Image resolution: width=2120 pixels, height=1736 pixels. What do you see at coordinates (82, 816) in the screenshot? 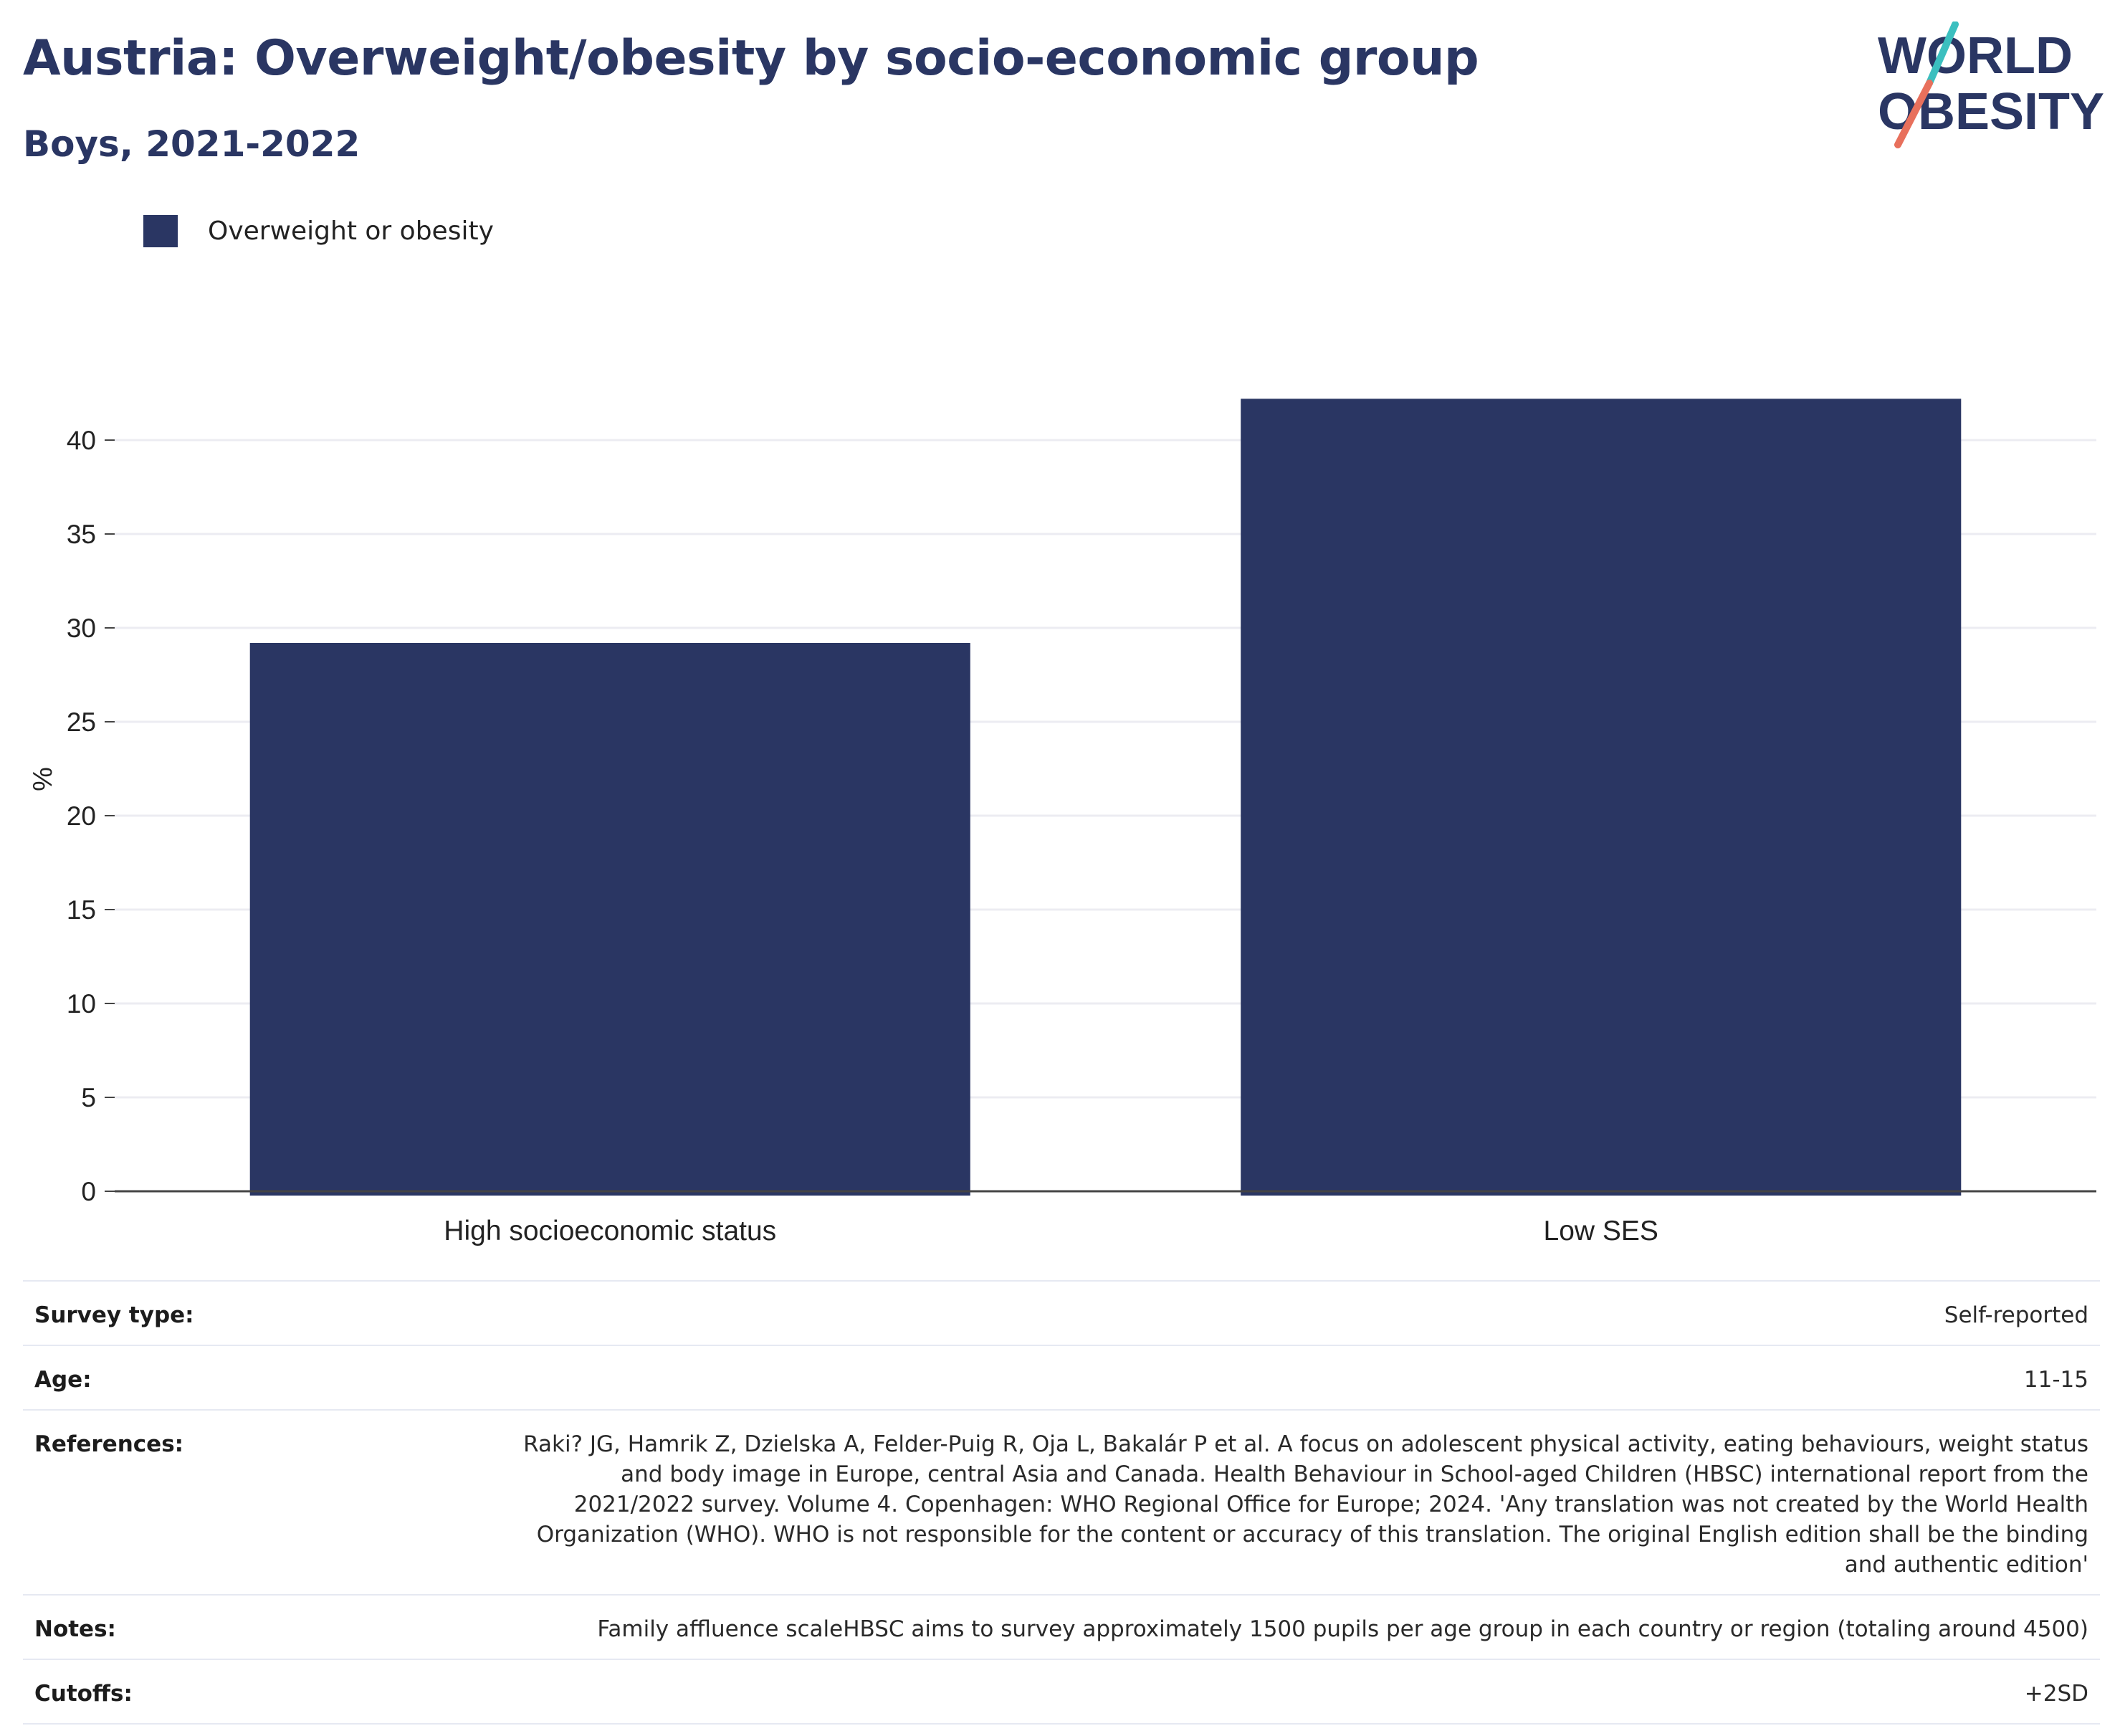
I see `y-tick-label: 20` at bounding box center [82, 816].